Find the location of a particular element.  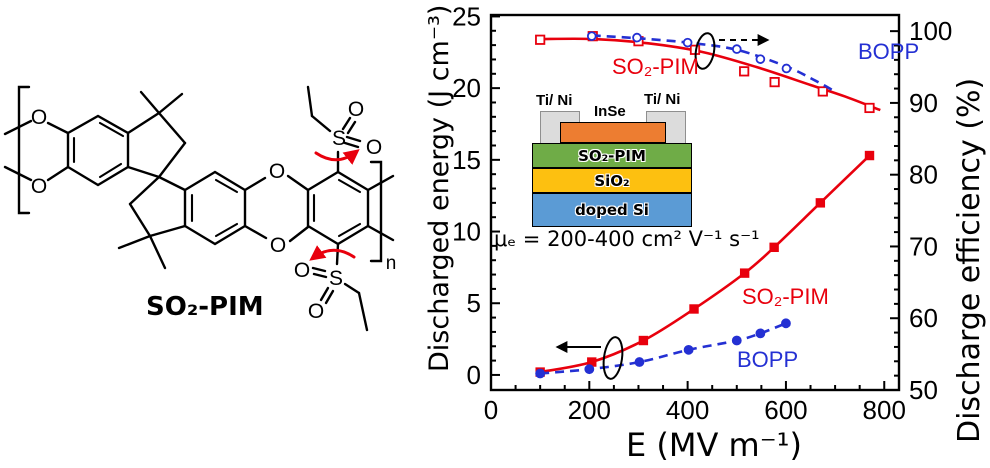

inset-layer-doped-si-label: doped Si is located at coordinates (612, 210).